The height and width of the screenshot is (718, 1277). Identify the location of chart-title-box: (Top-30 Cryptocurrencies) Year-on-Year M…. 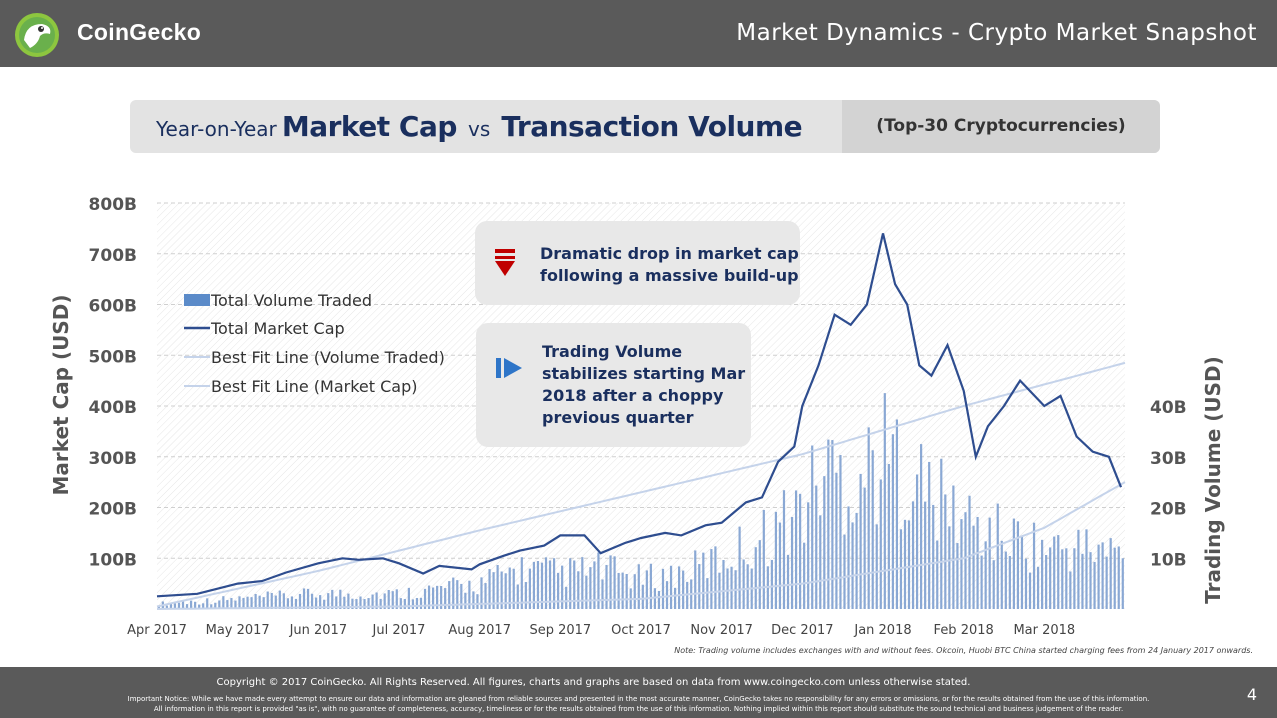
(645, 126).